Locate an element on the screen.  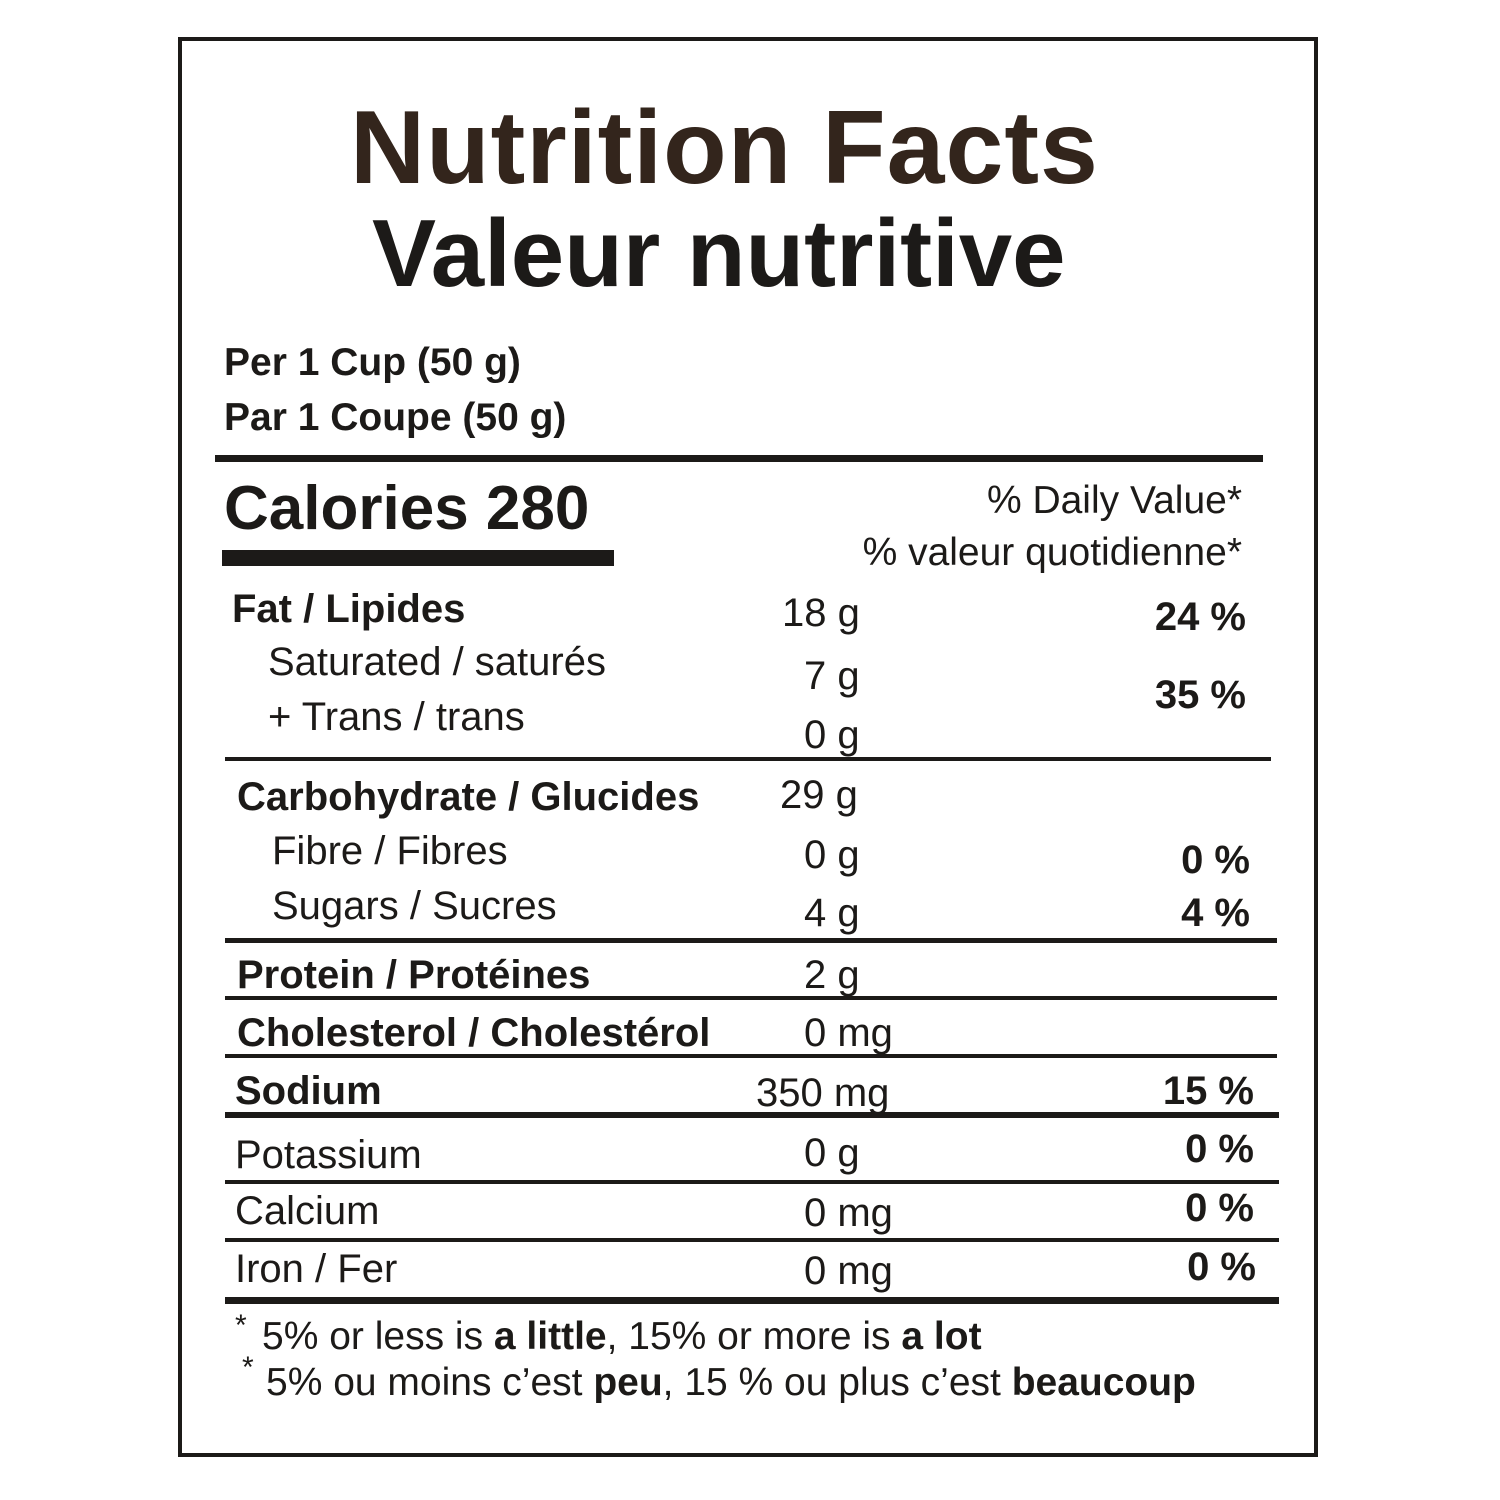
calcium-amount: 0 mg is located at coordinates (848, 1213).